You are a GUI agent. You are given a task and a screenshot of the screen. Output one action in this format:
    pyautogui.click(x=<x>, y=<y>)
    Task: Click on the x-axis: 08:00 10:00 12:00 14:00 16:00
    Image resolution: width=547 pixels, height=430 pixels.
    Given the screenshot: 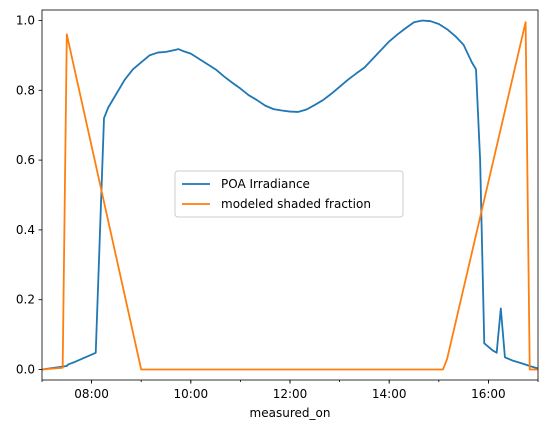 What is the action you would take?
    pyautogui.click(x=290, y=390)
    